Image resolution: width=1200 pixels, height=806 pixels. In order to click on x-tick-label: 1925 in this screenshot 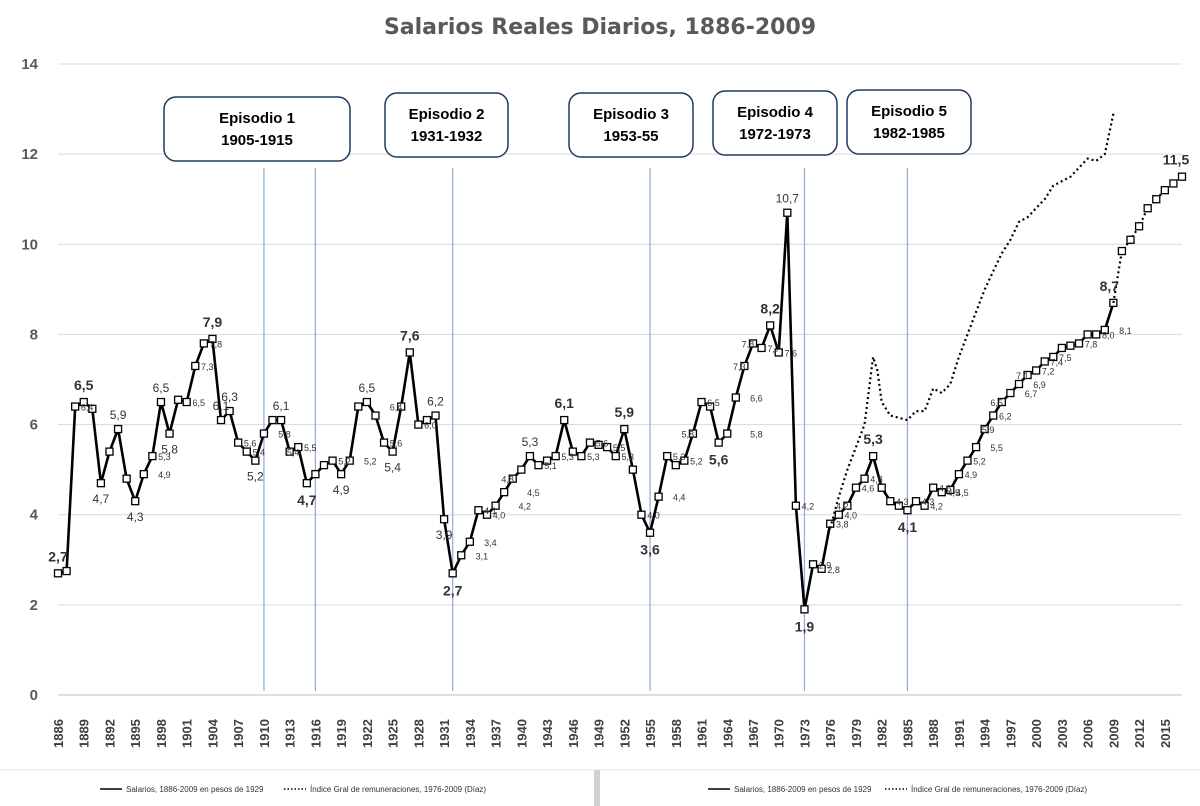, I will do `click(393, 733)`.